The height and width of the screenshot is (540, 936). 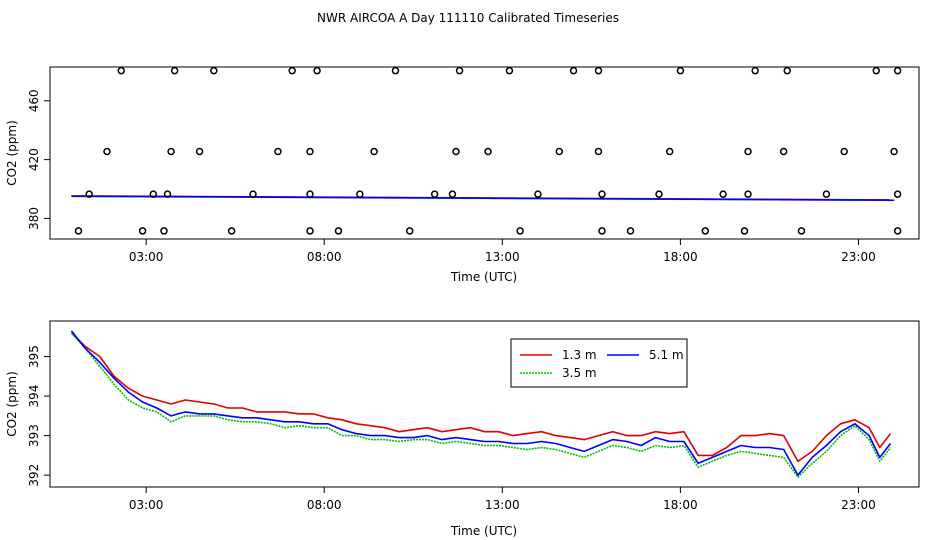 What do you see at coordinates (680, 505) in the screenshot?
I see `bottom-x-tick-label: 18:00` at bounding box center [680, 505].